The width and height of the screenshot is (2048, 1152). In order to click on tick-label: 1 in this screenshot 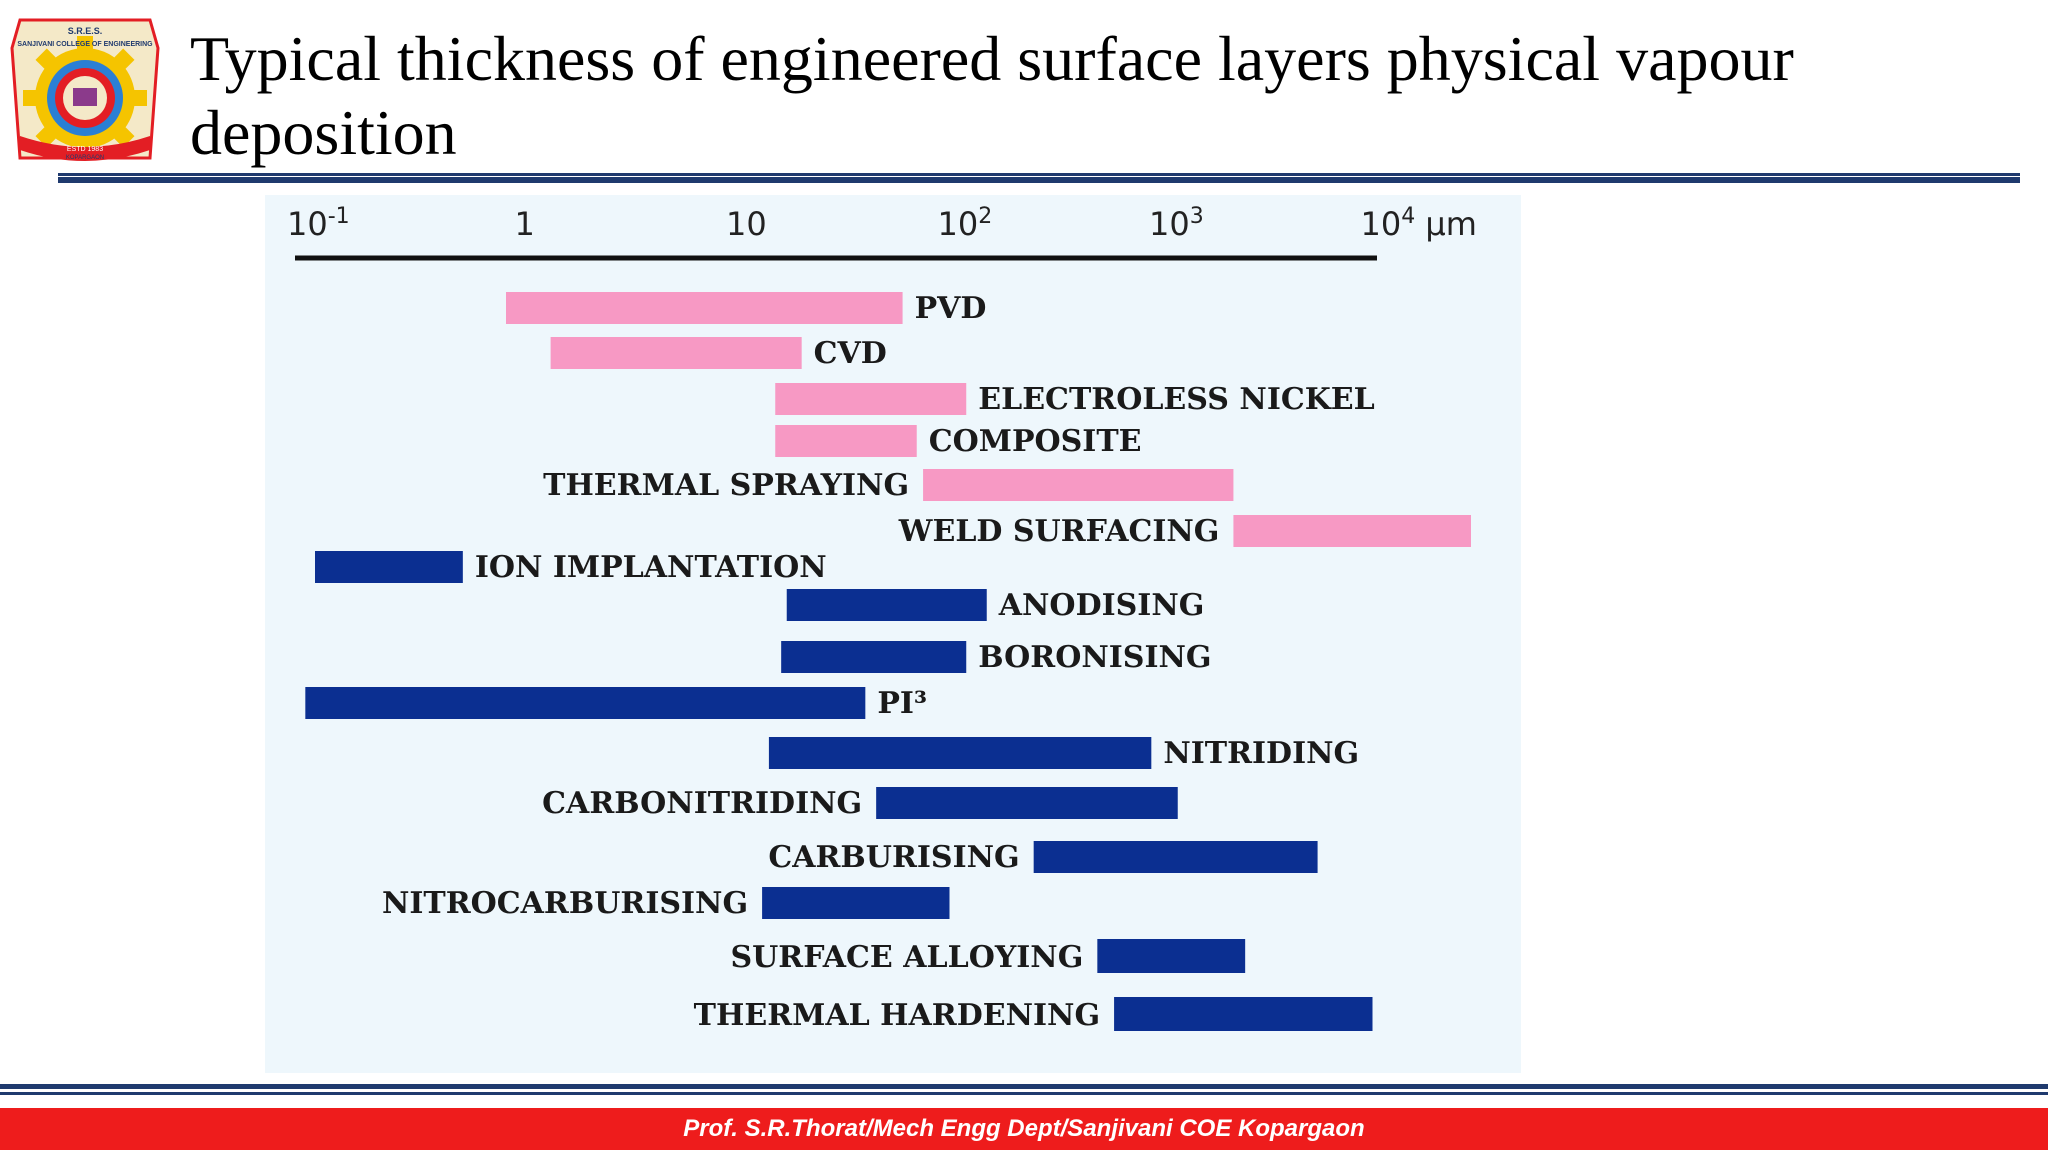, I will do `click(525, 224)`.